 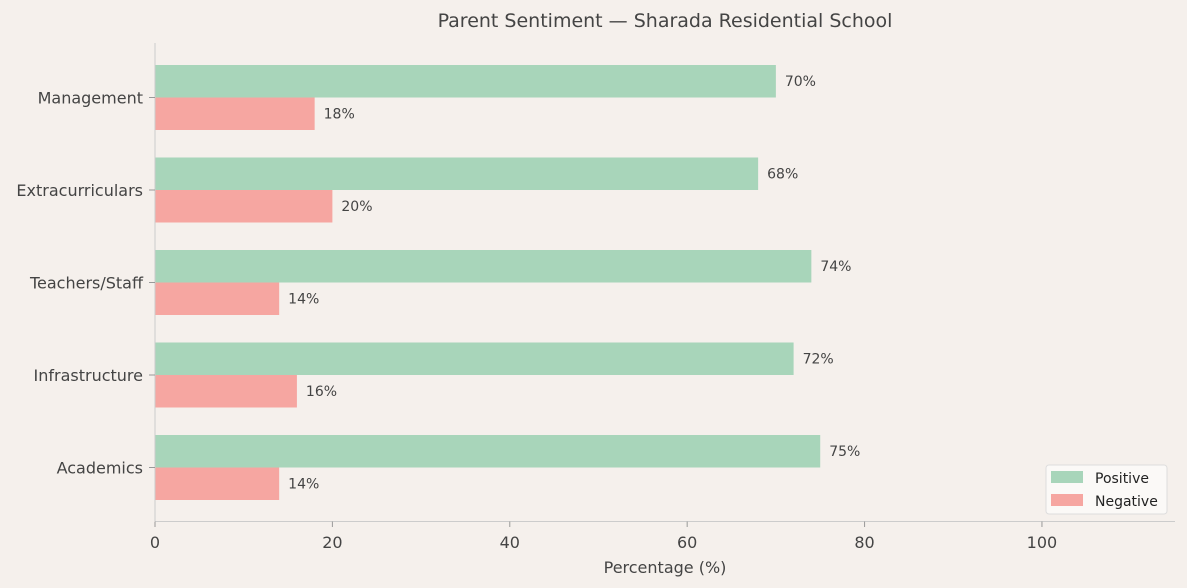 What do you see at coordinates (86, 283) in the screenshot?
I see `y-tick-label: Teachers/Staff` at bounding box center [86, 283].